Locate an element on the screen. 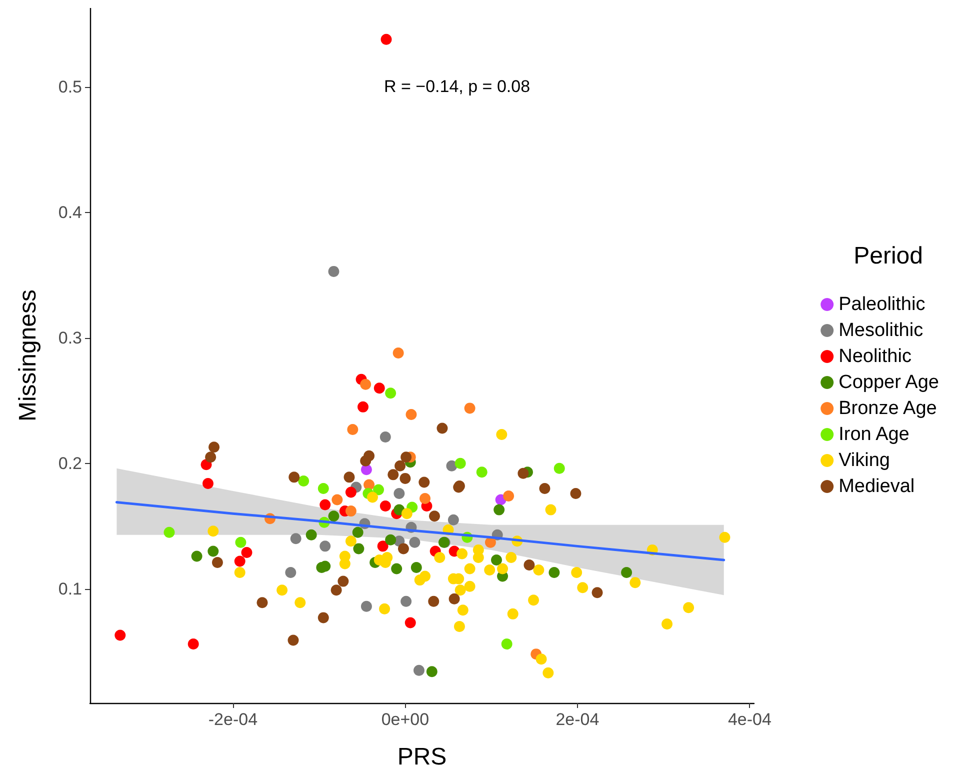 Image resolution: width=961 pixels, height=782 pixels. x-axis-title: PRS is located at coordinates (422, 757).